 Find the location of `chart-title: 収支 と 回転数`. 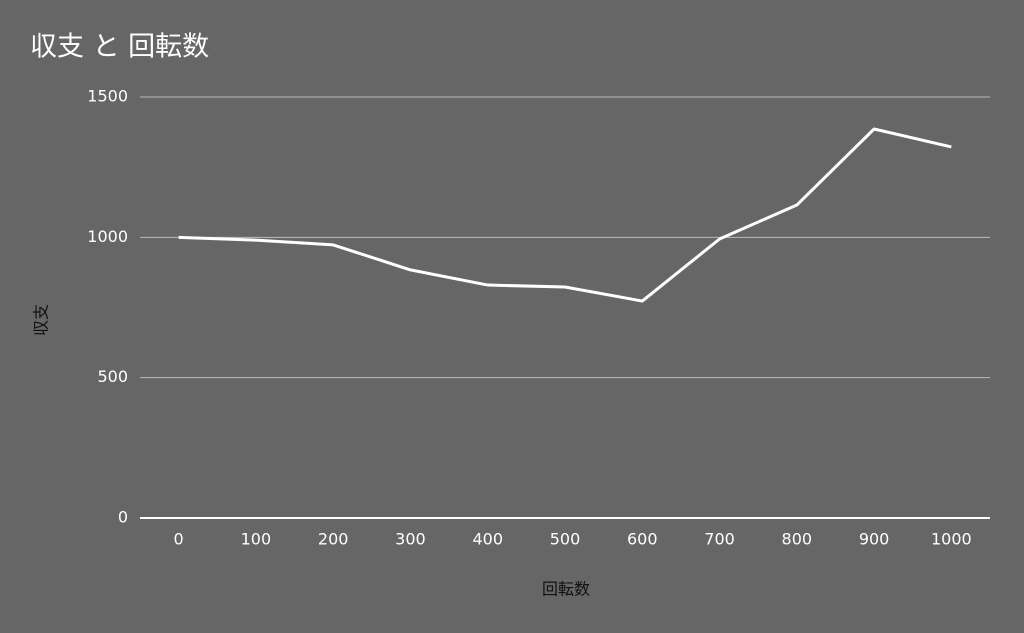

chart-title: 収支 と 回転数 is located at coordinates (119, 47).